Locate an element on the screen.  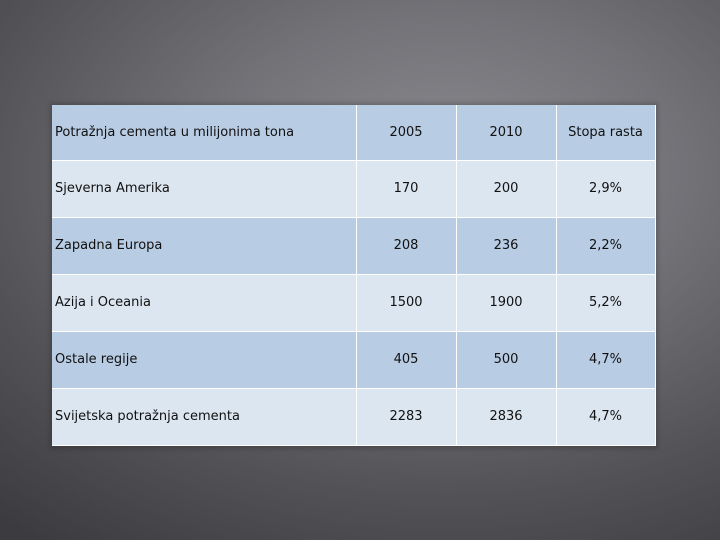
table-row: Sjeverna Amerika 170 200 2,9% is located at coordinates (354, 189).